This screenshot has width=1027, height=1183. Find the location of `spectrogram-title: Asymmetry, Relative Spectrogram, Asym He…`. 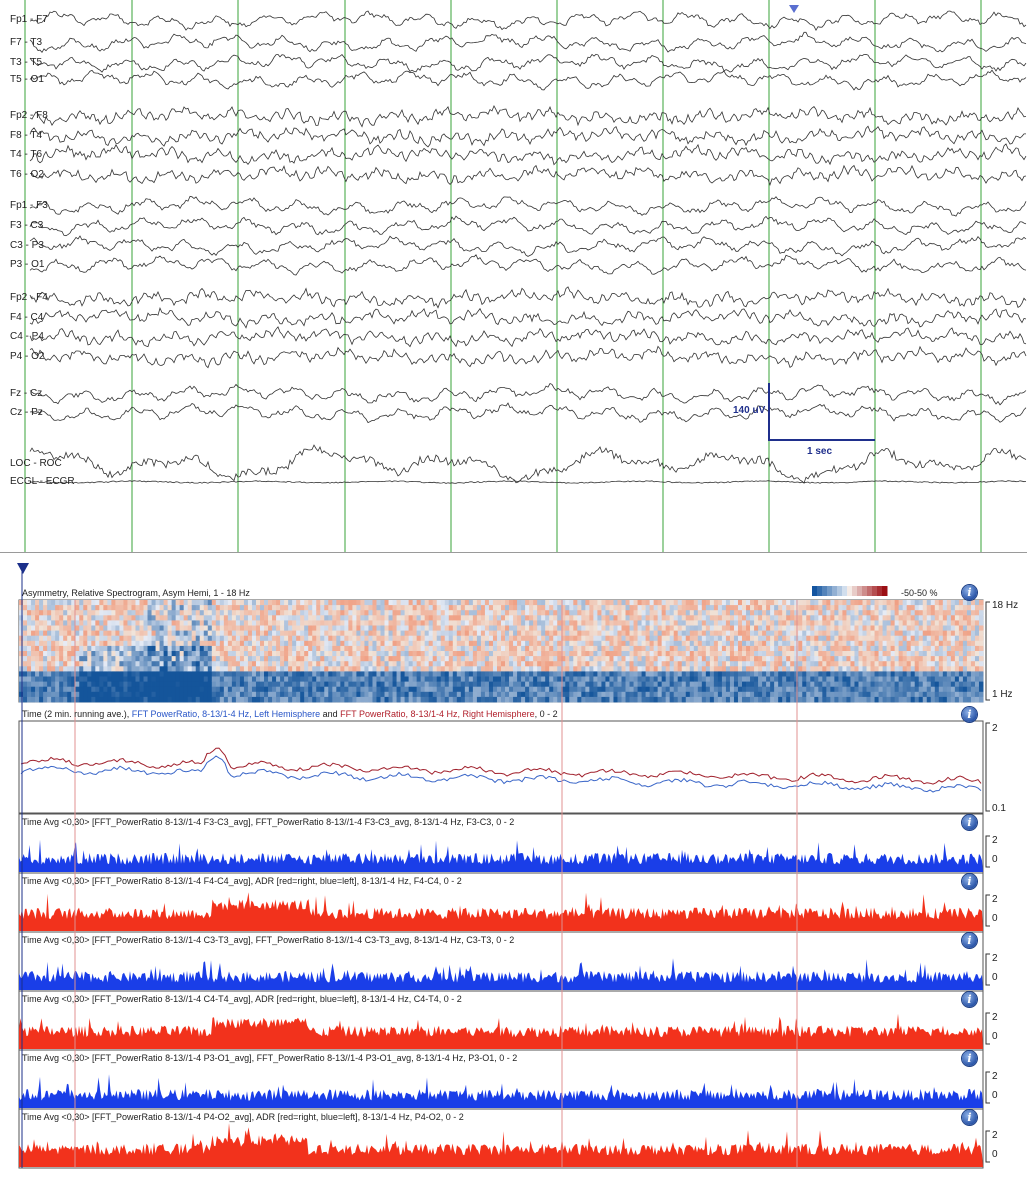

spectrogram-title: Asymmetry, Relative Spectrogram, Asym He… is located at coordinates (136, 593).